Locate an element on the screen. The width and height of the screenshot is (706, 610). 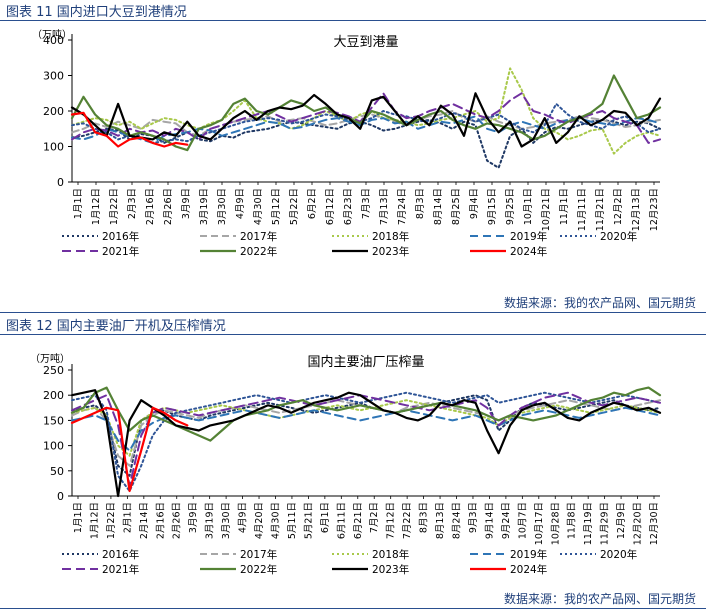
x-tick-label: 5月22日 is located at coordinates (294, 206).